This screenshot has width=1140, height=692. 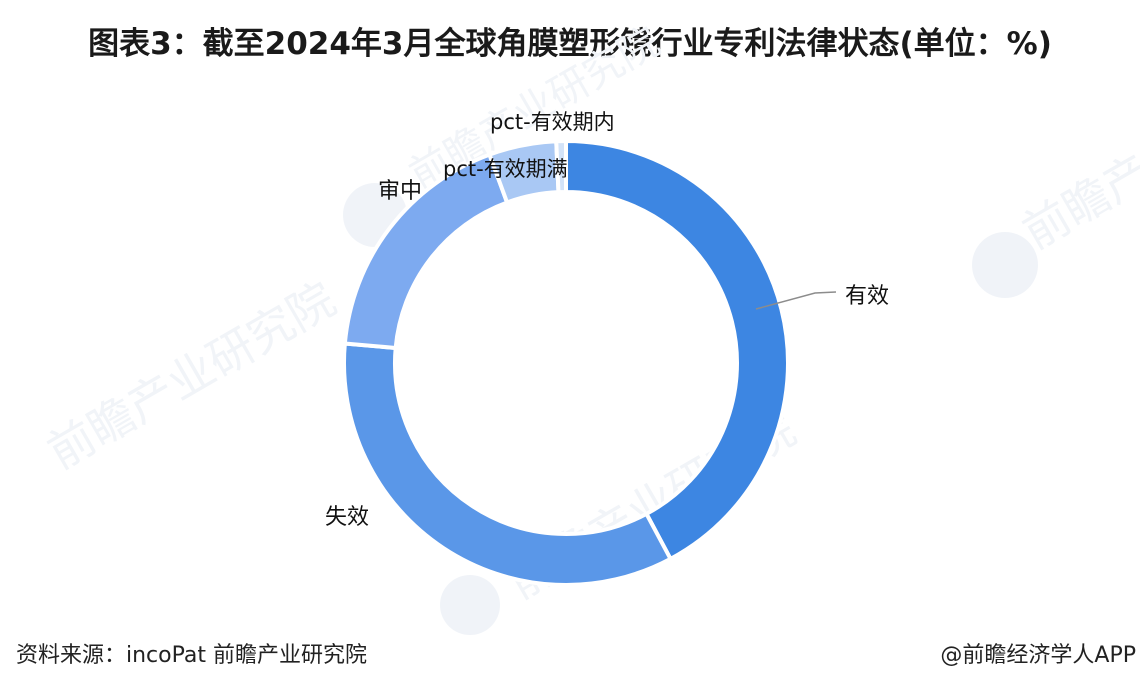 What do you see at coordinates (570, 44) in the screenshot?
I see `chart-title: 图表3：截至2024年3月全球角膜塑形镜行业专利法律状态(单位：%)` at bounding box center [570, 44].